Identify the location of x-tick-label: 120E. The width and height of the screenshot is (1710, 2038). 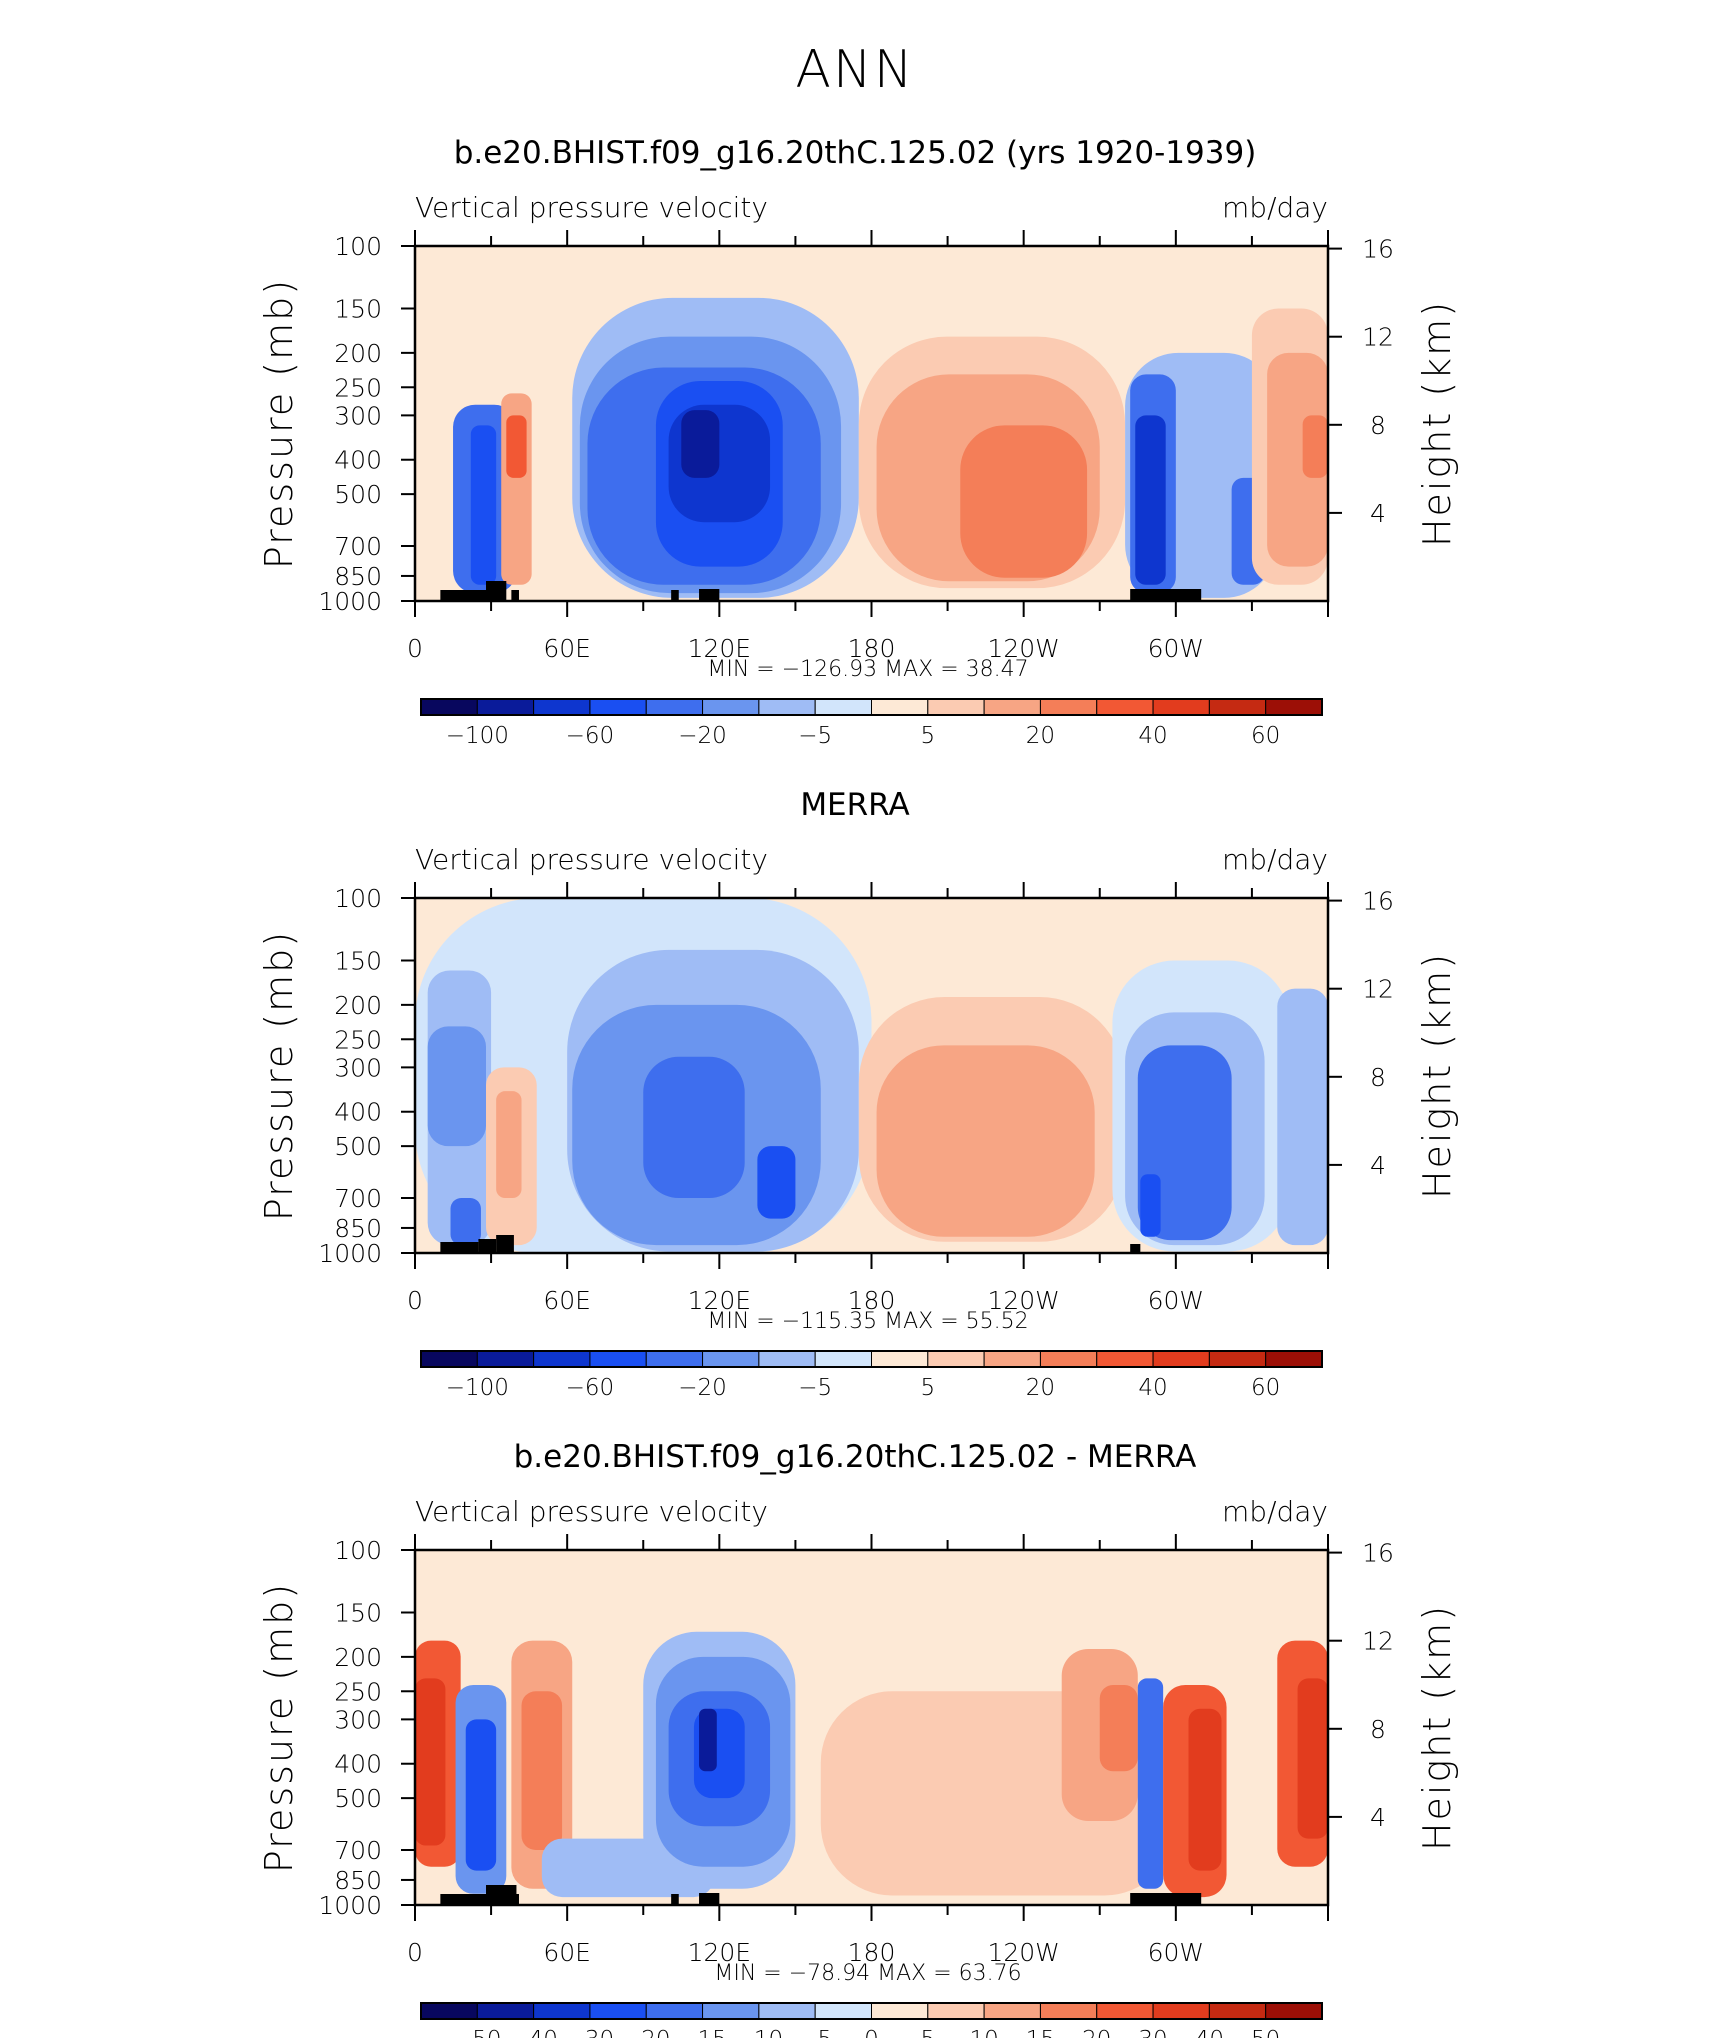
(720, 1952).